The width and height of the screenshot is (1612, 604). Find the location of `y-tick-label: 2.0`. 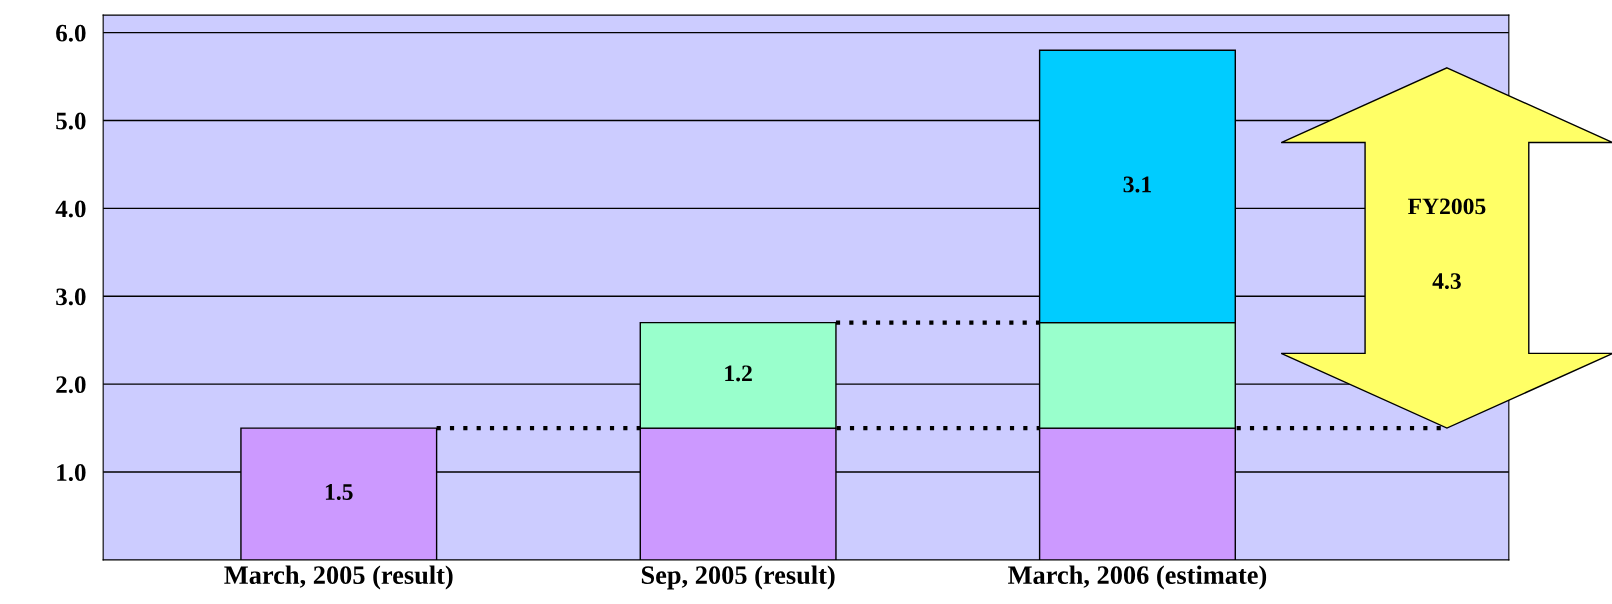

y-tick-label: 2.0 is located at coordinates (71, 385).